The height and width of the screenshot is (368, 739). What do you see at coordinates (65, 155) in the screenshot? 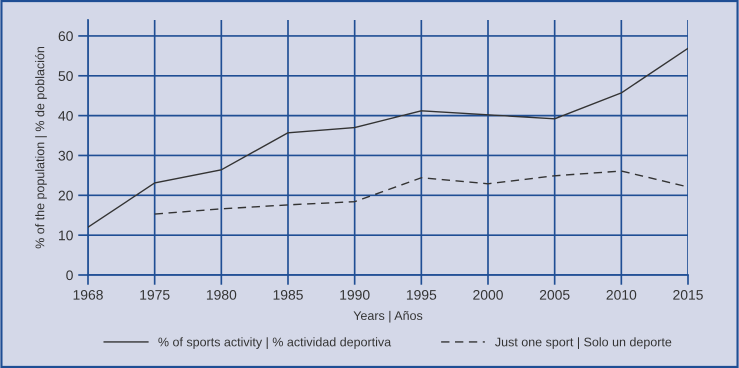
I see `y-tick-label: 30` at bounding box center [65, 155].